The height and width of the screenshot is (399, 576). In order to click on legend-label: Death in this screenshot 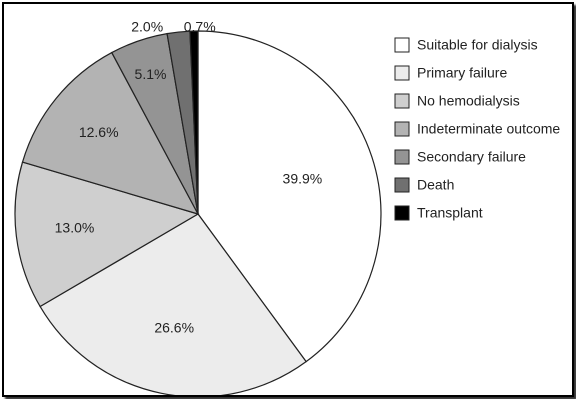, I will do `click(435, 185)`.